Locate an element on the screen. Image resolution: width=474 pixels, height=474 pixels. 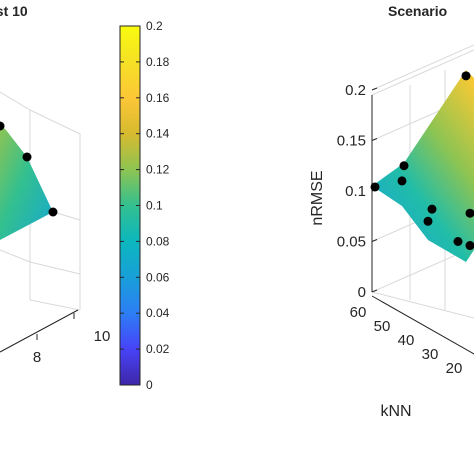
colorbar-tick-label: 0.02 is located at coordinates (158, 349).